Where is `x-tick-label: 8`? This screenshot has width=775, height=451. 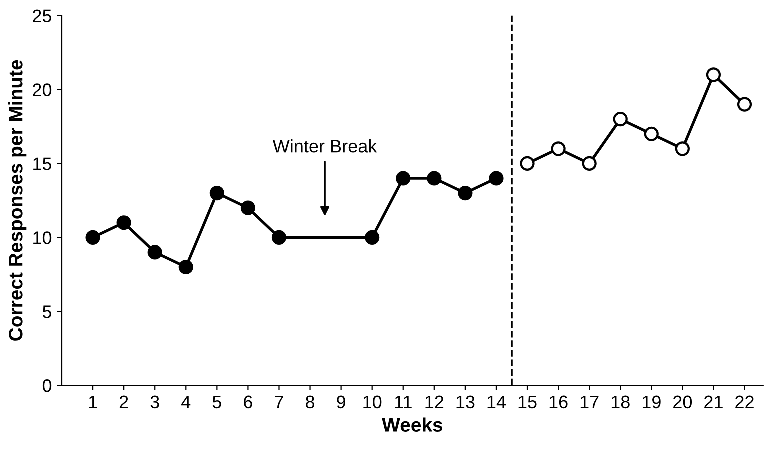 x-tick-label: 8 is located at coordinates (310, 402).